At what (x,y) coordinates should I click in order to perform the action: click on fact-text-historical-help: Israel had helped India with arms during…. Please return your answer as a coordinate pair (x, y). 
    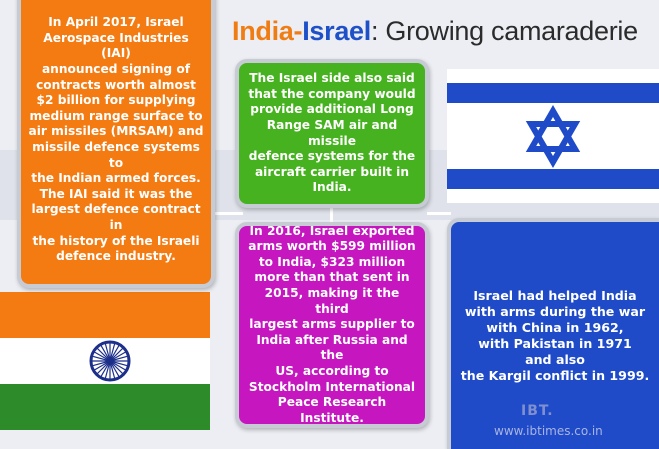
    Looking at the image, I should click on (555, 335).